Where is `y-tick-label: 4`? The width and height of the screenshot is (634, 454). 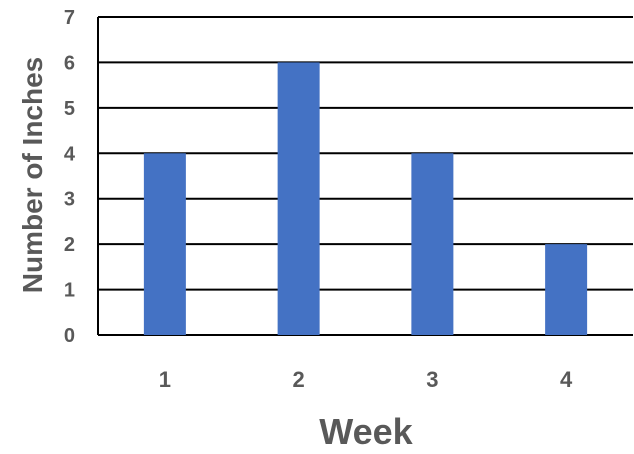
y-tick-label: 4 is located at coordinates (70, 154).